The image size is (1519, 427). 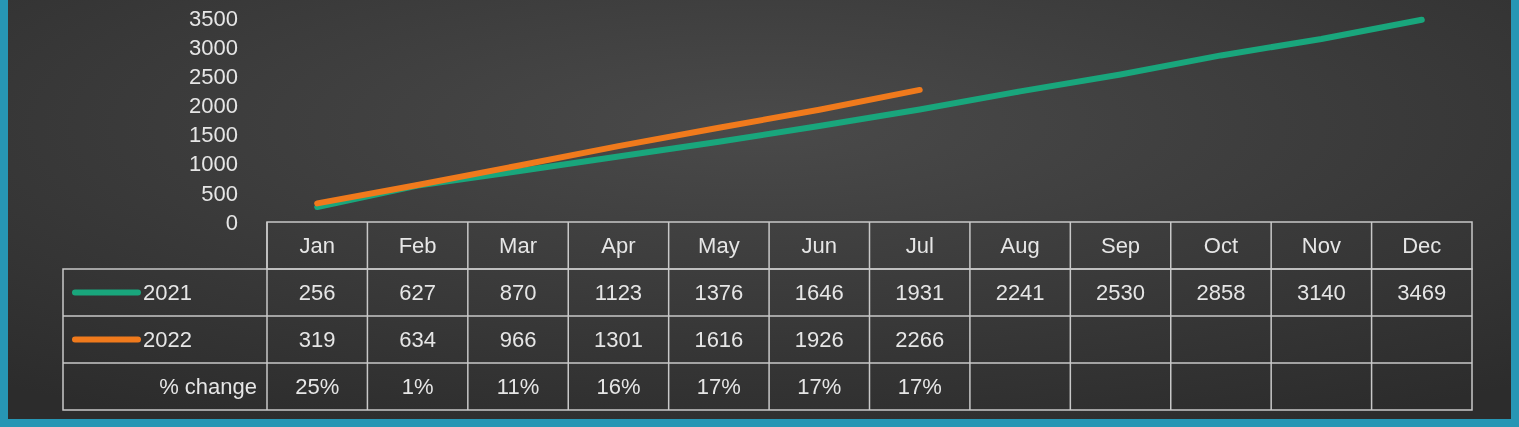 What do you see at coordinates (618, 293) in the screenshot?
I see `data-label: 1123` at bounding box center [618, 293].